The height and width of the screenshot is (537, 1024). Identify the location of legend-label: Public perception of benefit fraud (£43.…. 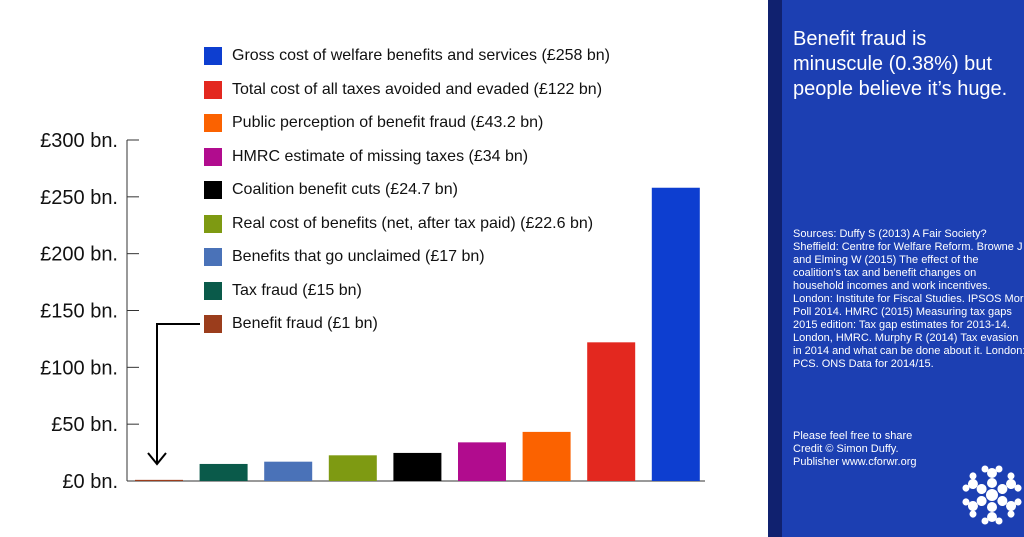
(388, 122).